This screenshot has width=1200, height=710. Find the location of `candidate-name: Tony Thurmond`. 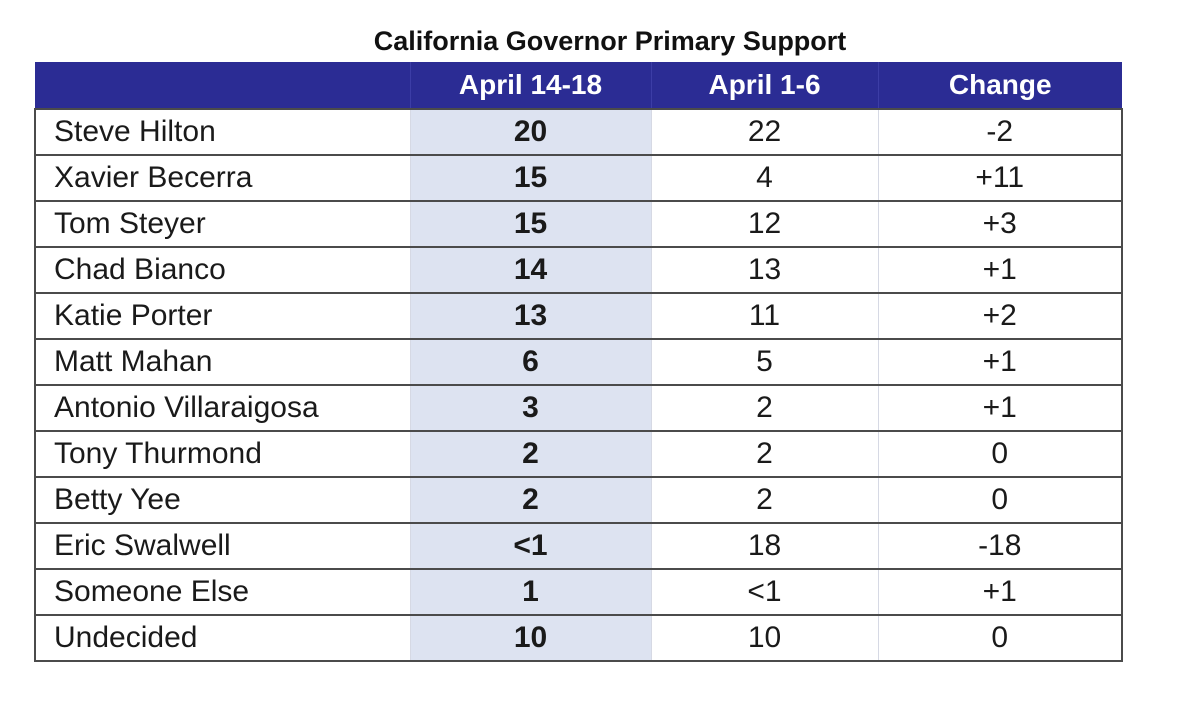

candidate-name: Tony Thurmond is located at coordinates (222, 454).